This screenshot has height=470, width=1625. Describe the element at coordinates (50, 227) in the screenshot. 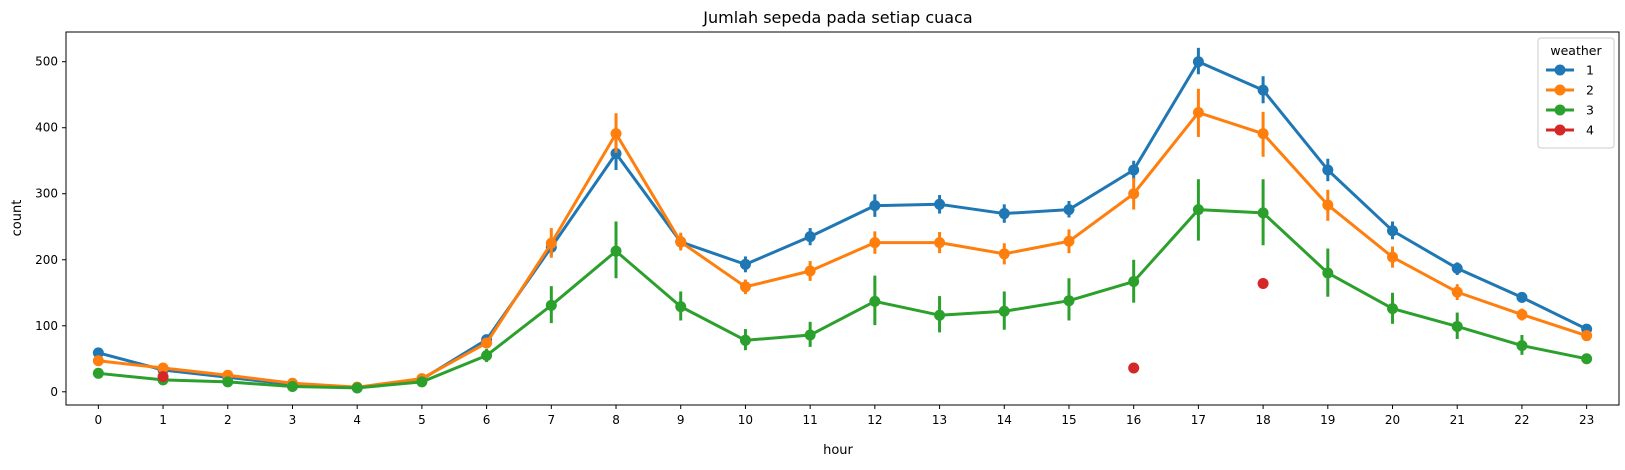

I see `y-axis: 0 100 200 300 400 500` at that location.